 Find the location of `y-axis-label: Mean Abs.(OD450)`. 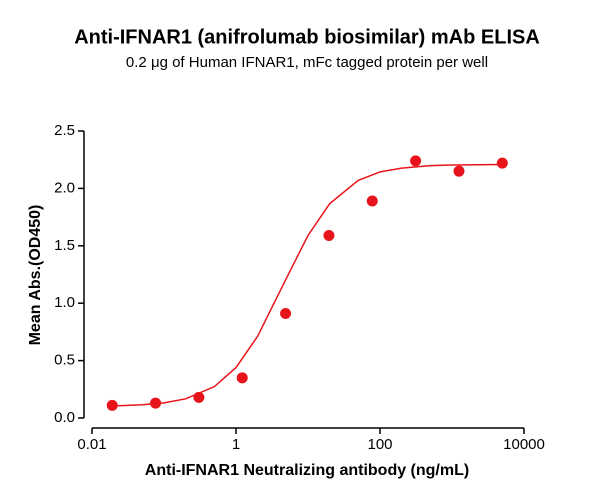

y-axis-label: Mean Abs.(OD450) is located at coordinates (35, 275).